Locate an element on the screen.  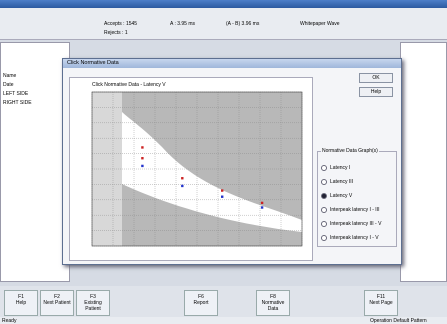
waveform-panel is located at coordinates (423, 162).